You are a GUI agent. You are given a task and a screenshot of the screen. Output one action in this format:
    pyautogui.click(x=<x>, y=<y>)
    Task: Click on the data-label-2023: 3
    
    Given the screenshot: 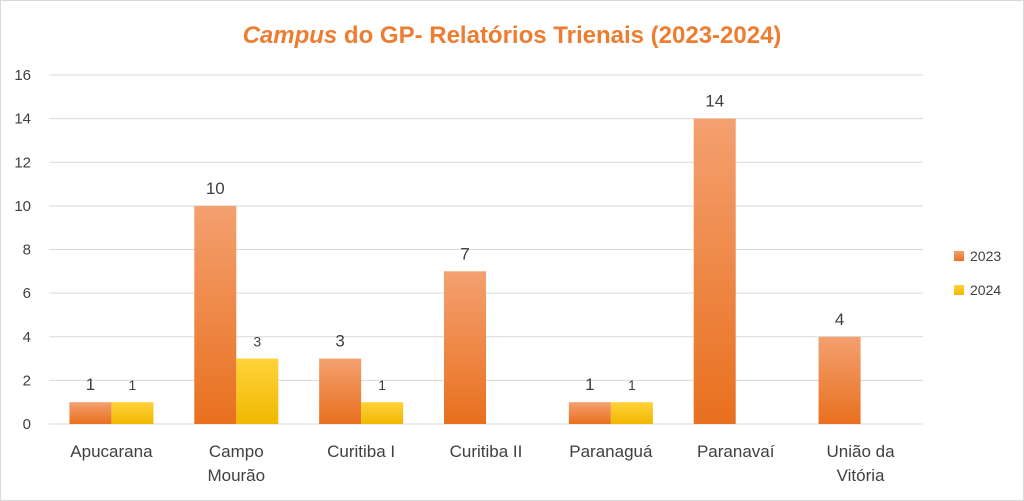 What is the action you would take?
    pyautogui.click(x=339, y=341)
    